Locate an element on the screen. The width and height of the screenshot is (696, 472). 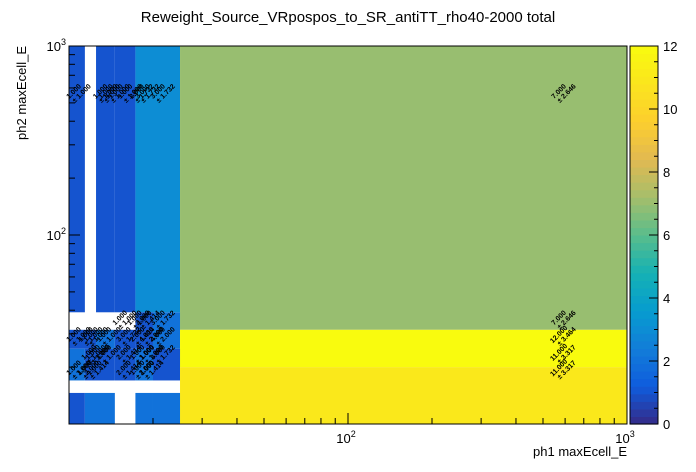
colorbar-tick-label: 10 is located at coordinates (670, 109).